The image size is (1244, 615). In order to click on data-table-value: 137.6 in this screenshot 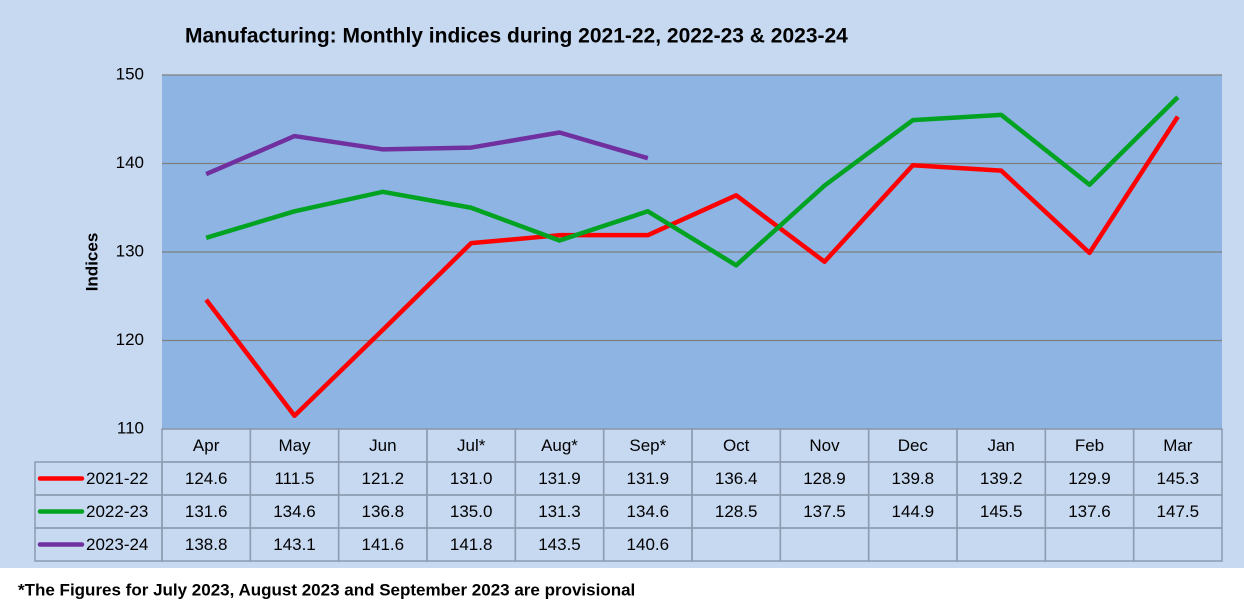, I will do `click(1089, 511)`.